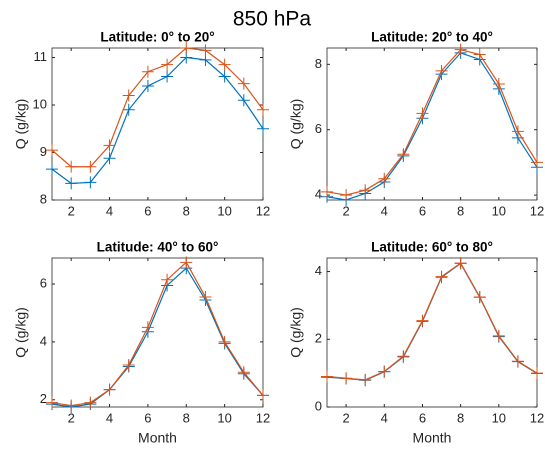 This screenshot has width=545, height=456. I want to click on y-tick-label: 10, so click(40, 103).